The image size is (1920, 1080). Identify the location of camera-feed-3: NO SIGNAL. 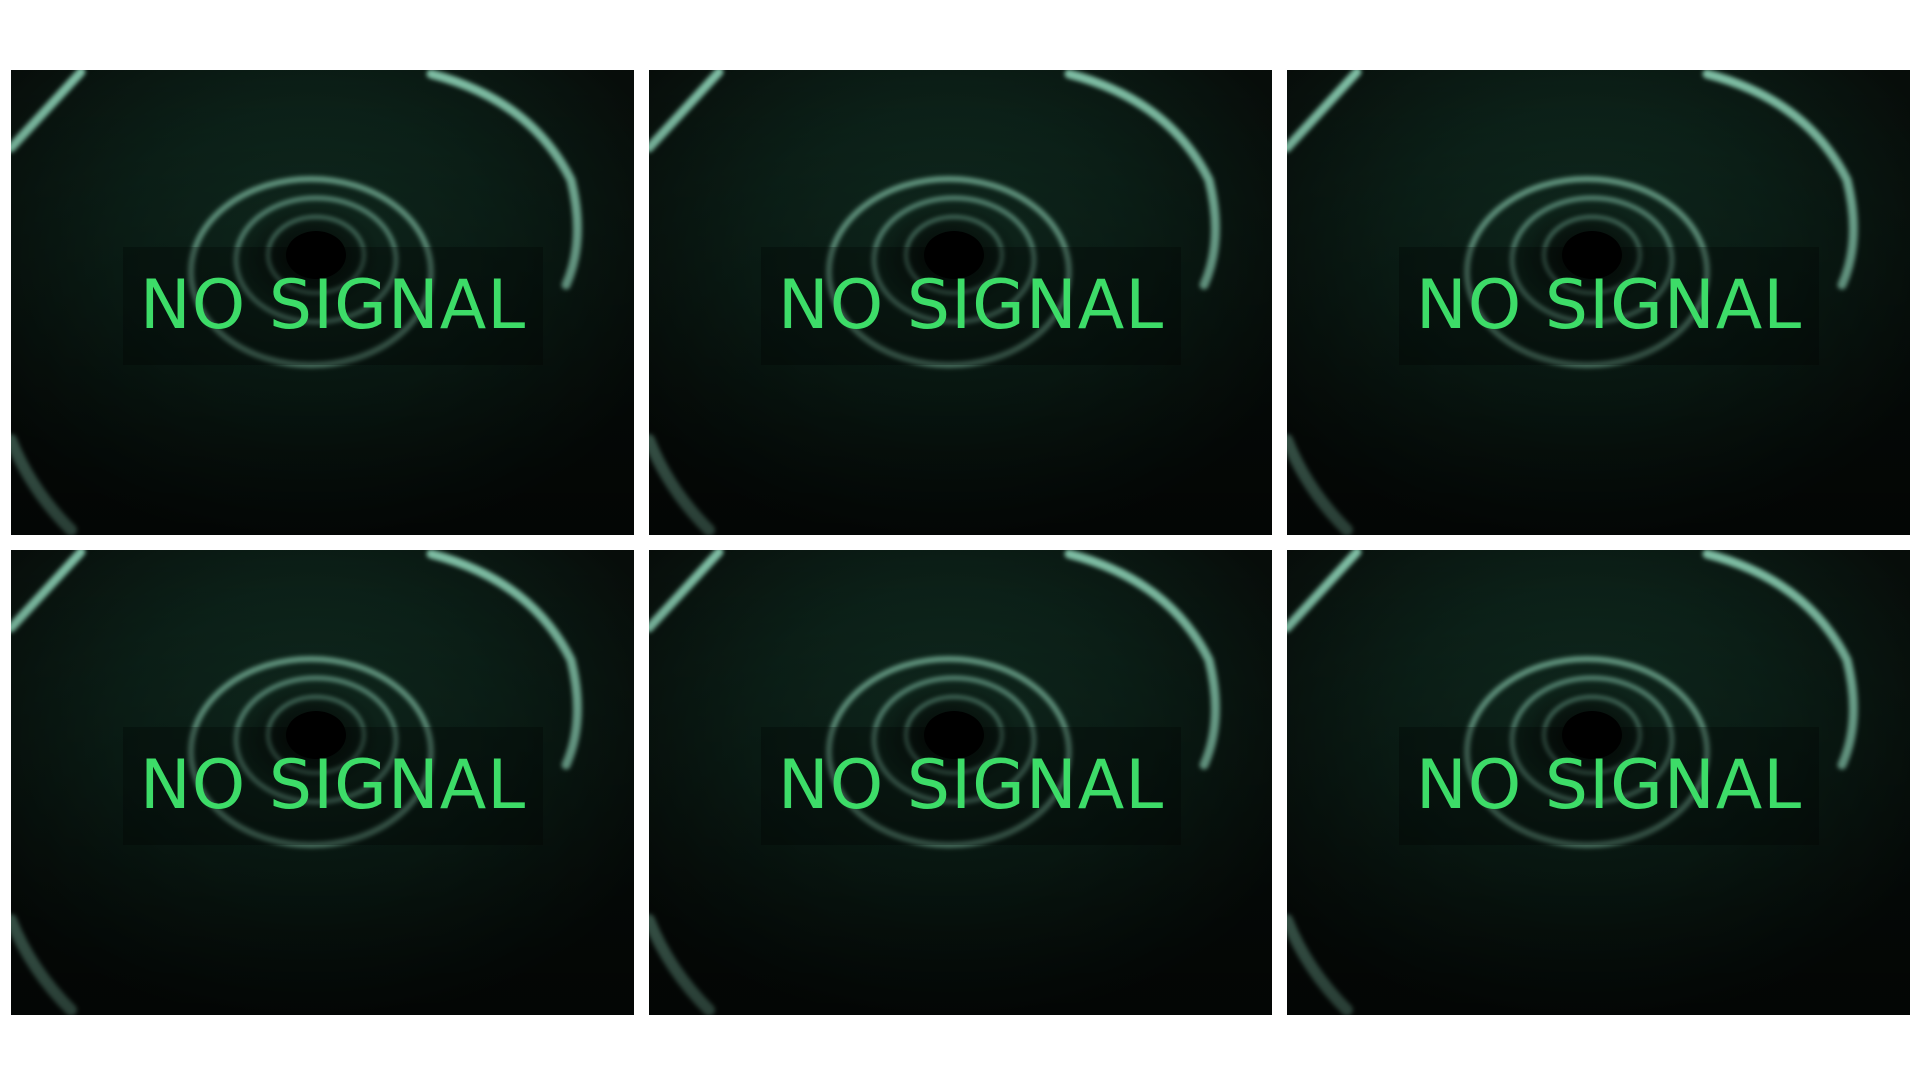
(1598, 302).